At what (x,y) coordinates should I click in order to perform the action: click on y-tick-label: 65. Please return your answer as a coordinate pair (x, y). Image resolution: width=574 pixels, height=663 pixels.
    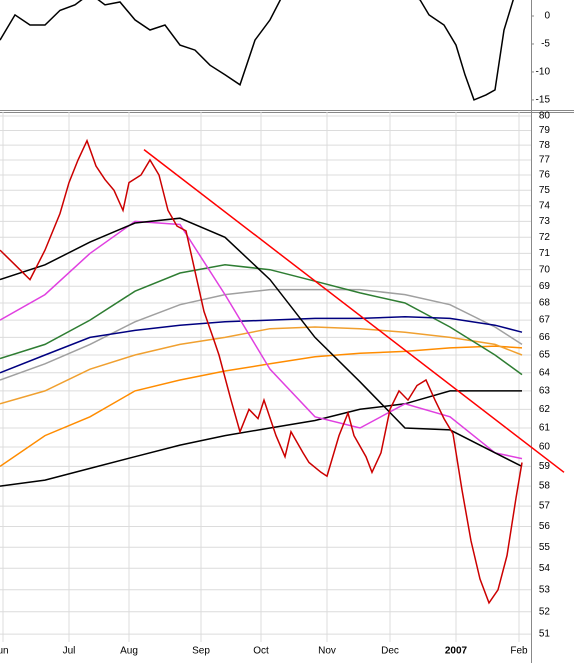
    Looking at the image, I should click on (545, 355).